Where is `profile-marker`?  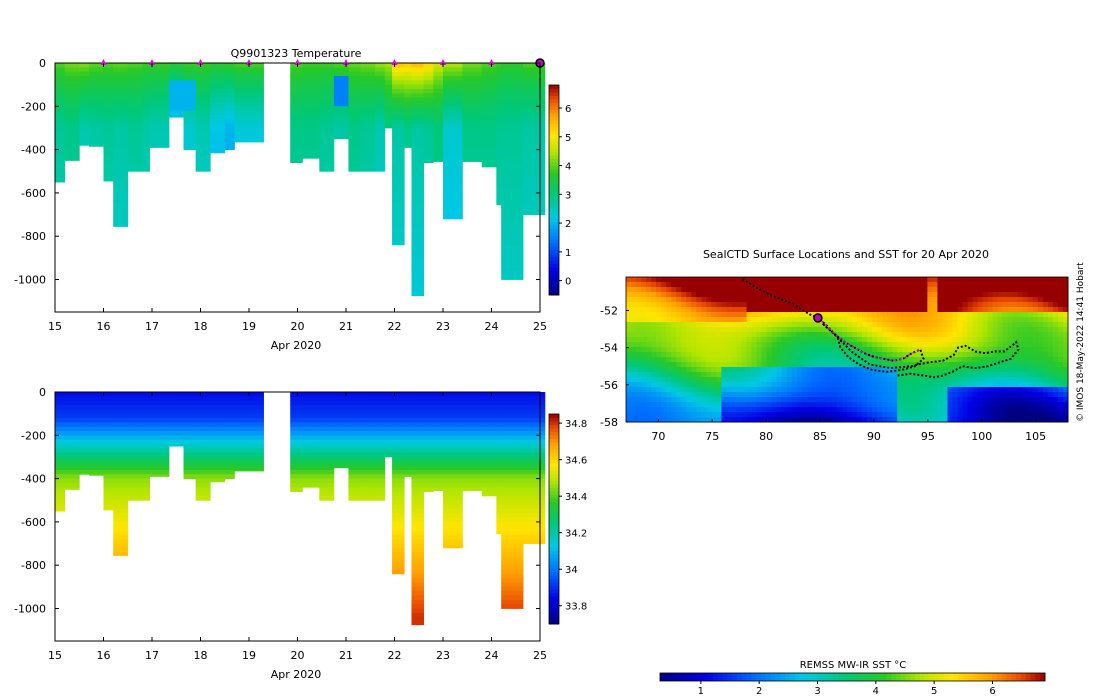
profile-marker is located at coordinates (200, 62).